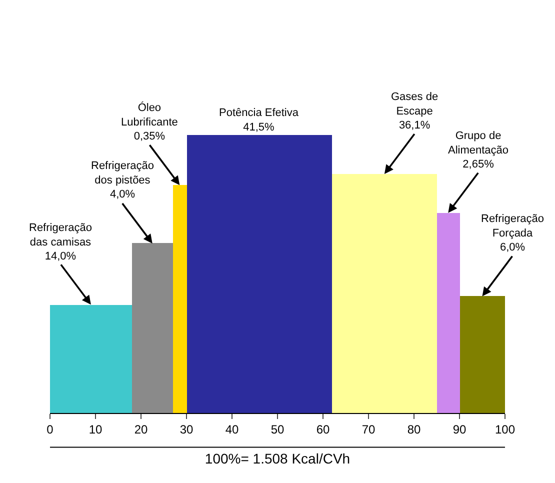 This screenshot has width=555, height=483. Describe the element at coordinates (323, 429) in the screenshot. I see `x-tick-label: 60` at that location.